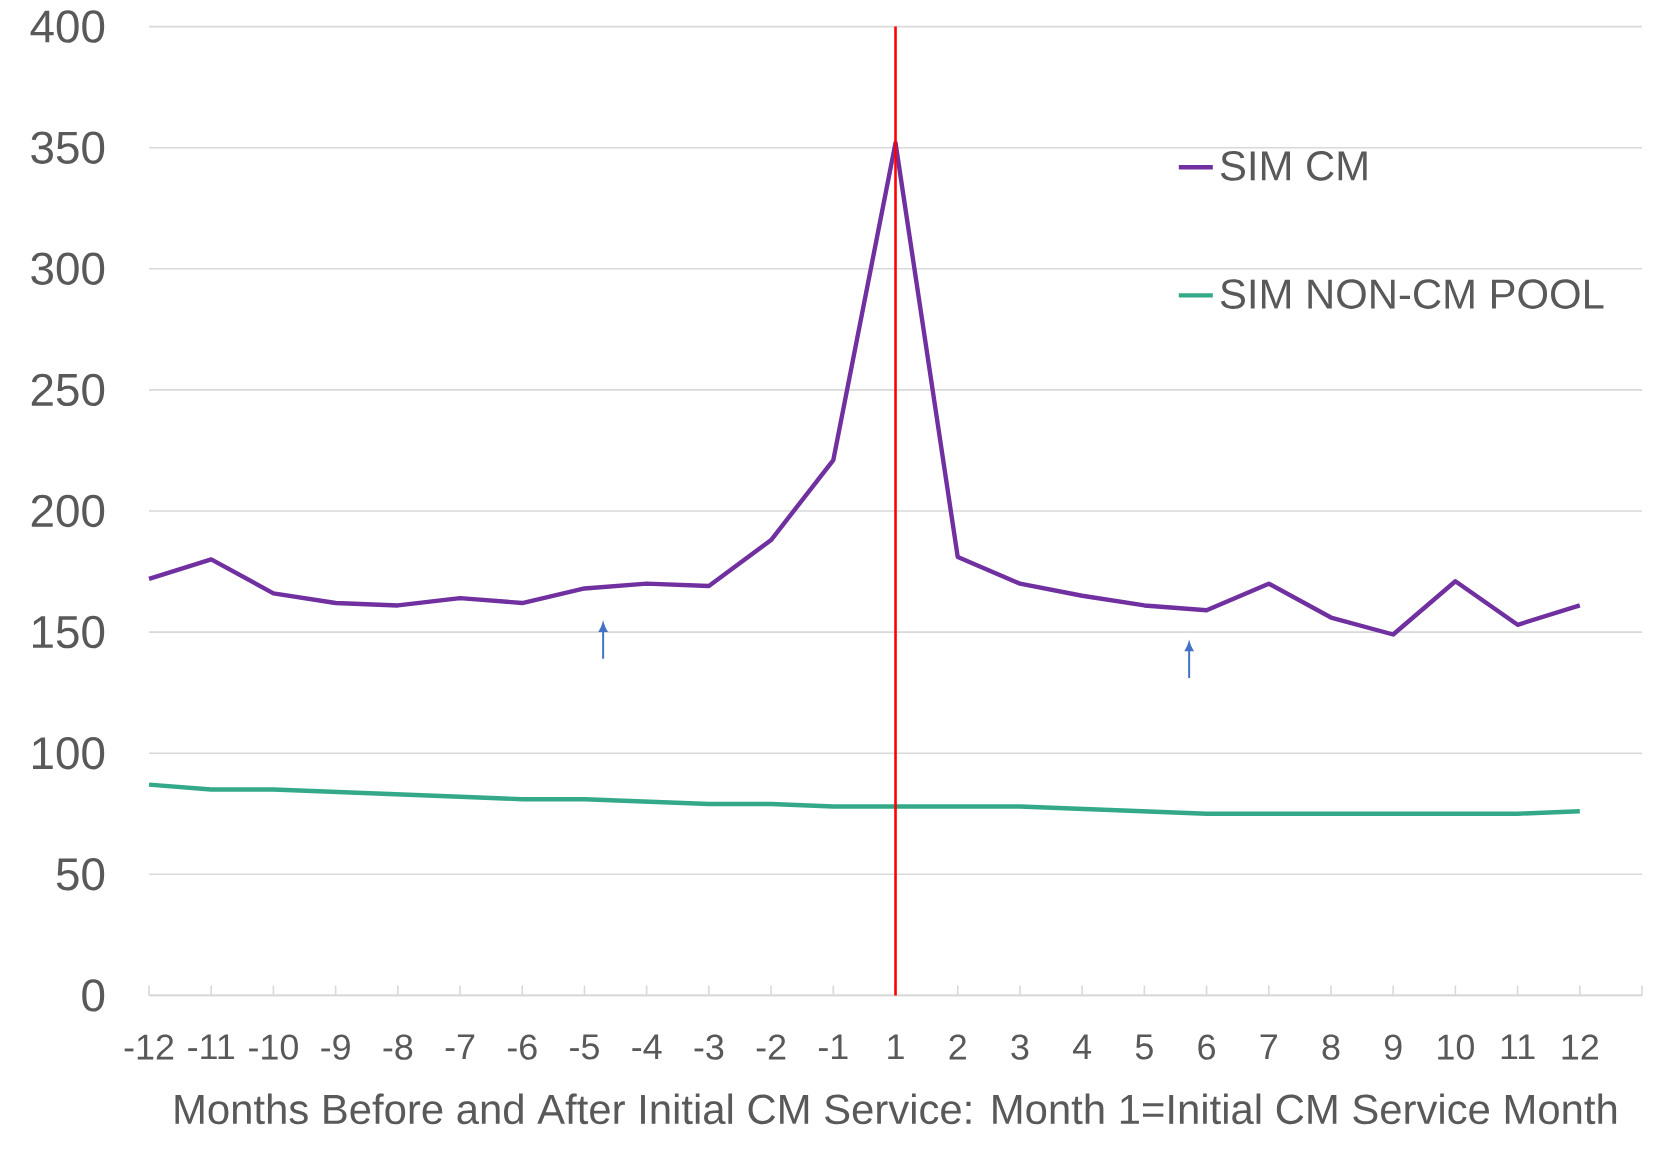 The height and width of the screenshot is (1149, 1664). I want to click on y-tick-label: 400, so click(67, 26).